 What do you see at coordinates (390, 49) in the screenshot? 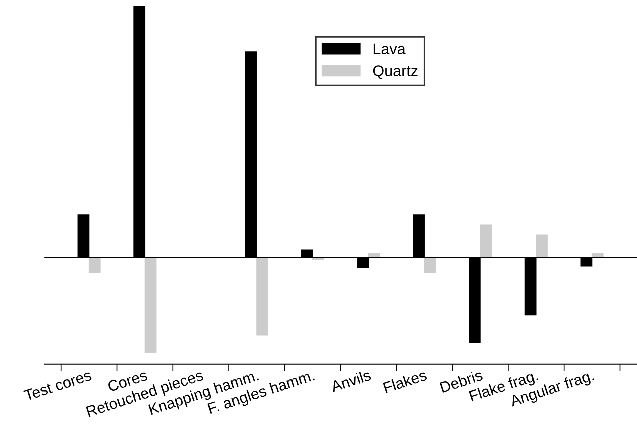
I see `legend-label: Lava` at bounding box center [390, 49].